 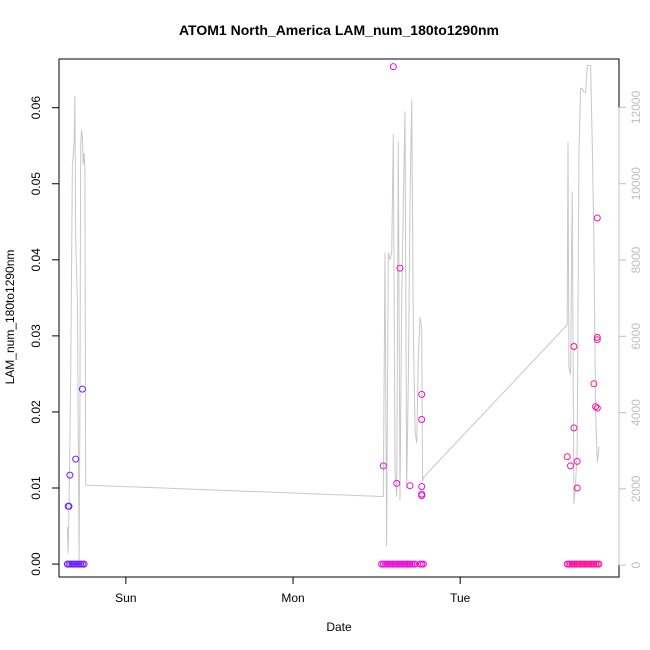 I want to click on secondary-y-tick-label: 8000, so click(x=636, y=259).